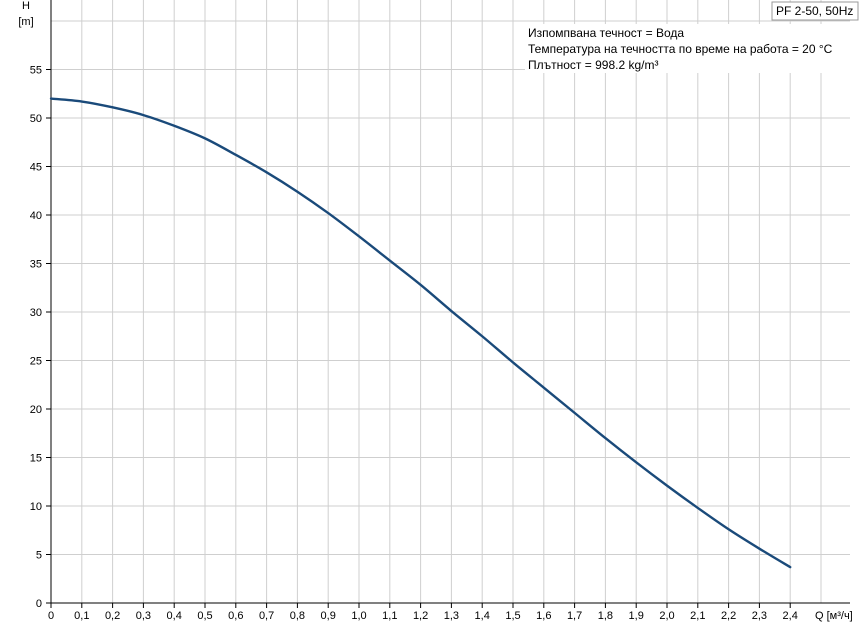 The image size is (864, 625). Describe the element at coordinates (606, 33) in the screenshot. I see `info-fluid: Изпомпвана течност = Вода` at that location.